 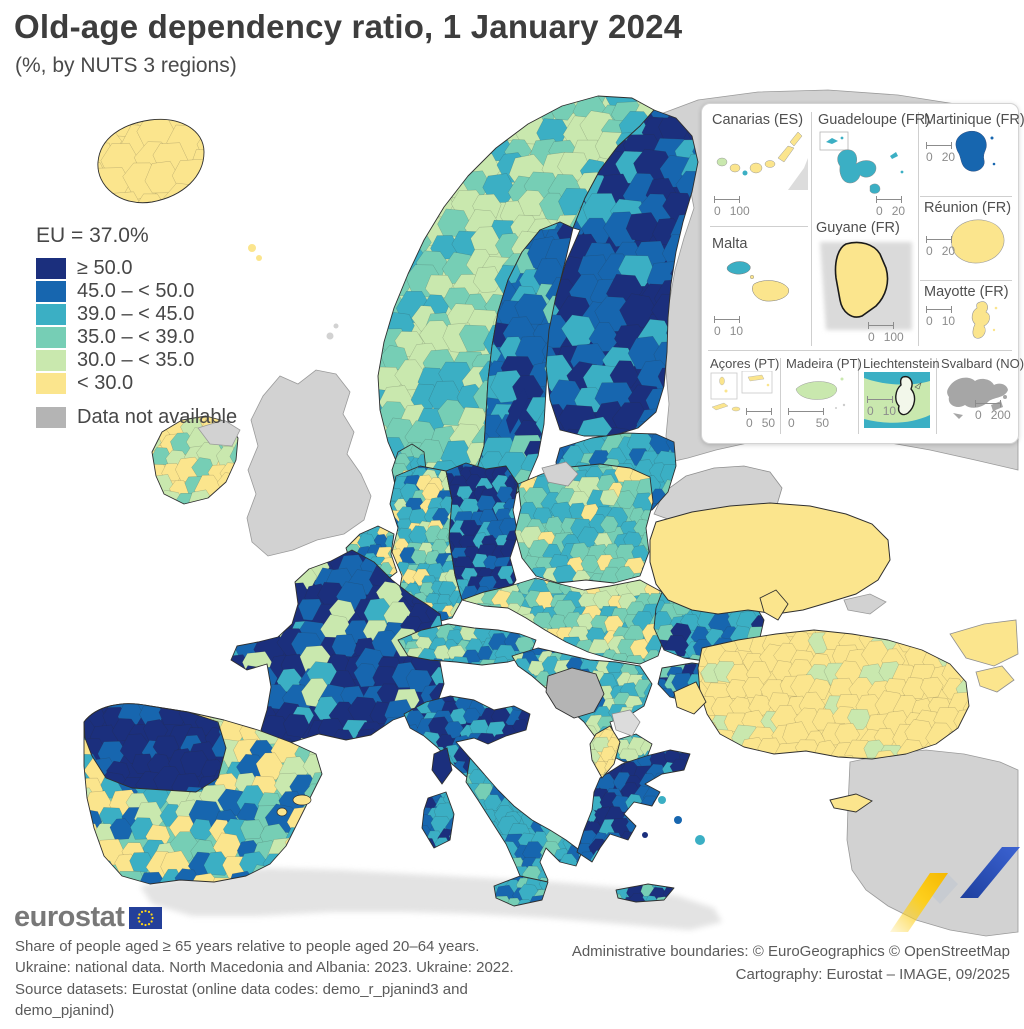 I want to click on inset-svalbard: Svalbard (NO) 0 200, so click(x=982, y=396).